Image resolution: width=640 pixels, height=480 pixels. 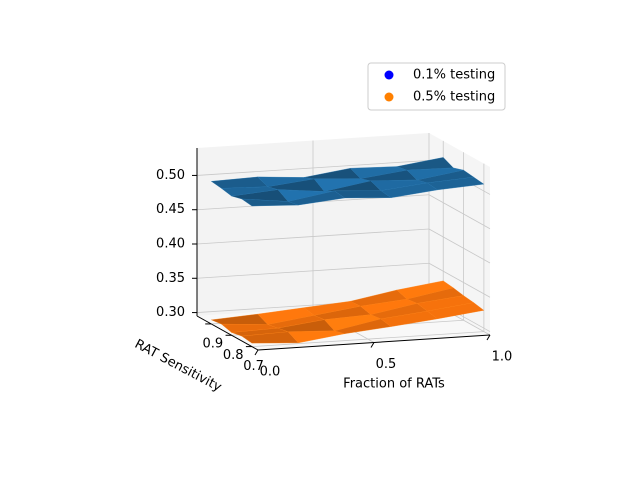 I want to click on z-tick-label: 0.40, so click(x=170, y=244).